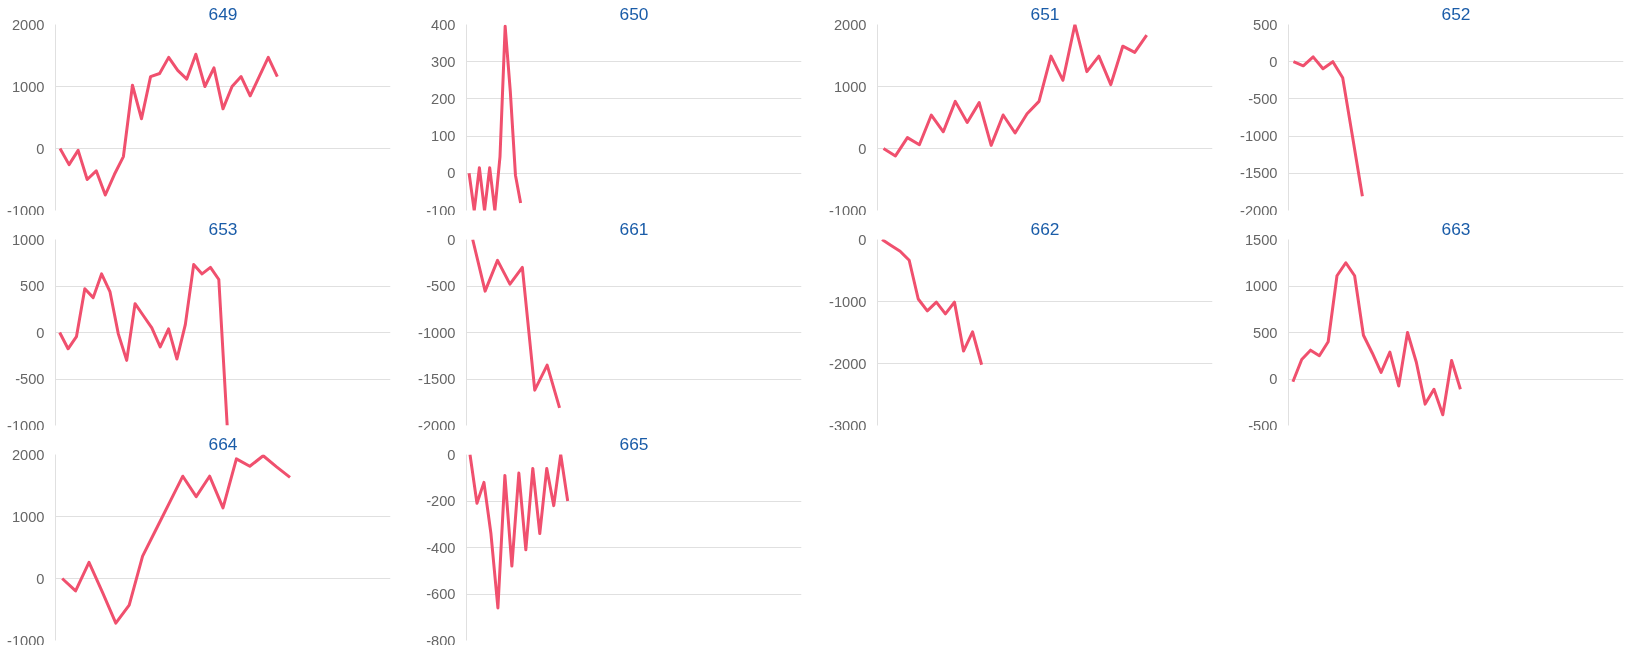  What do you see at coordinates (441, 547) in the screenshot?
I see `y-tick-label: -400` at bounding box center [441, 547].